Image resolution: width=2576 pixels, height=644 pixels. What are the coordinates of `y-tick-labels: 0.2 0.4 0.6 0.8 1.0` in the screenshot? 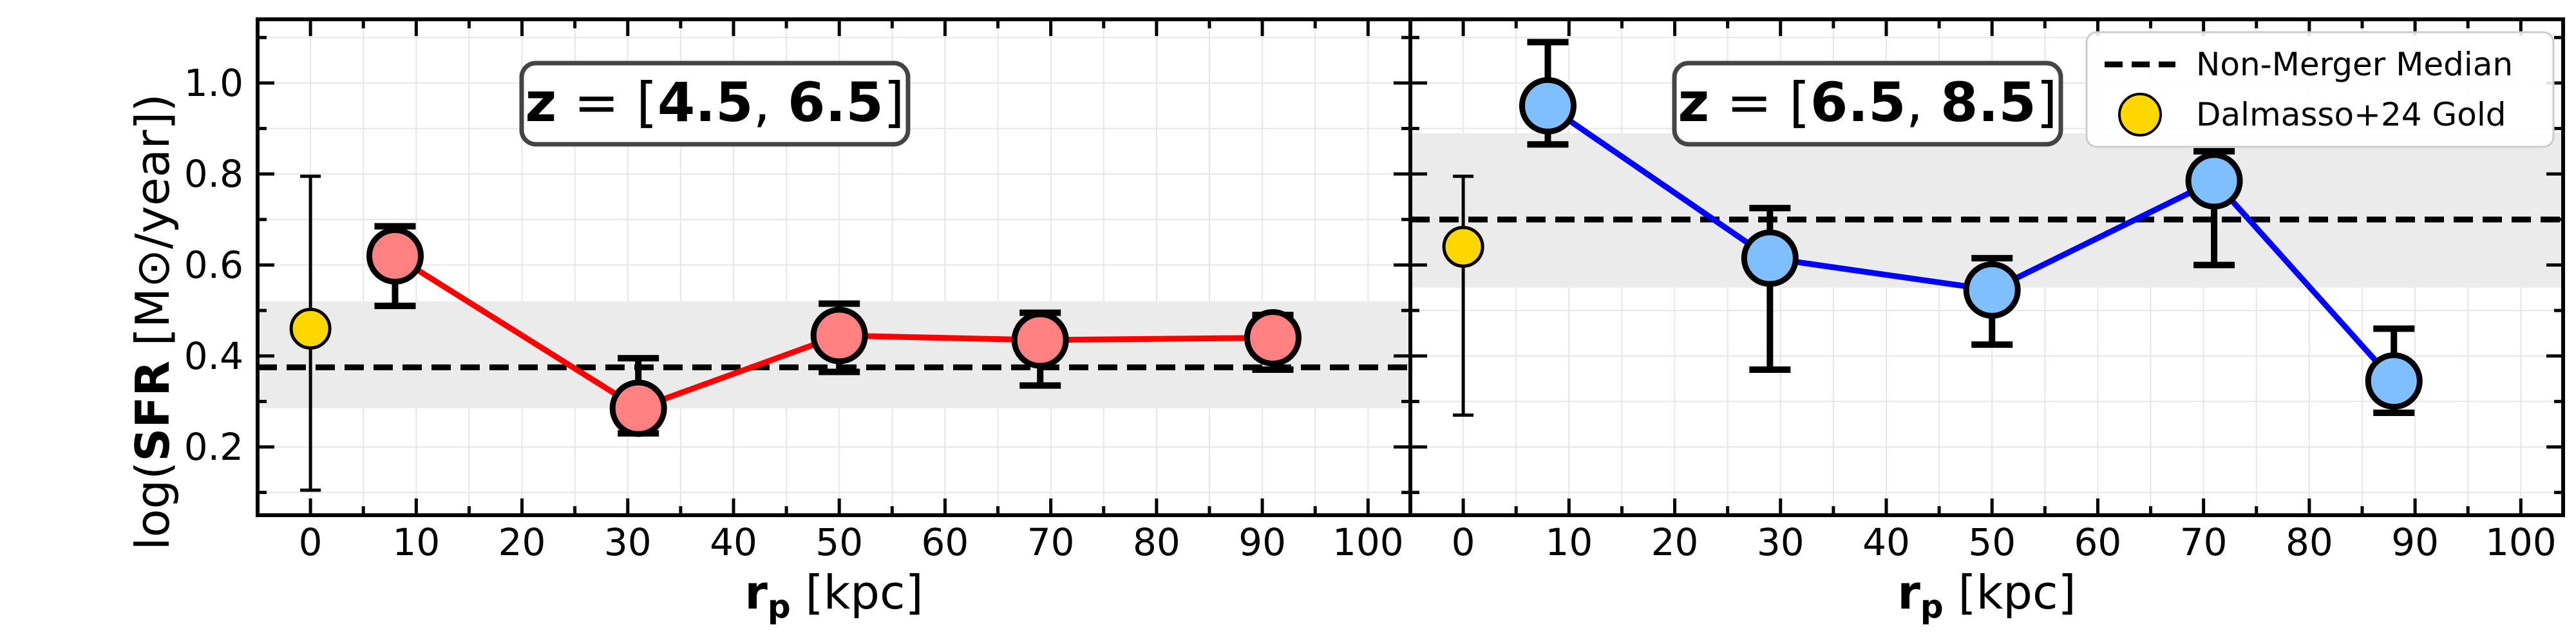 It's located at (214, 265).